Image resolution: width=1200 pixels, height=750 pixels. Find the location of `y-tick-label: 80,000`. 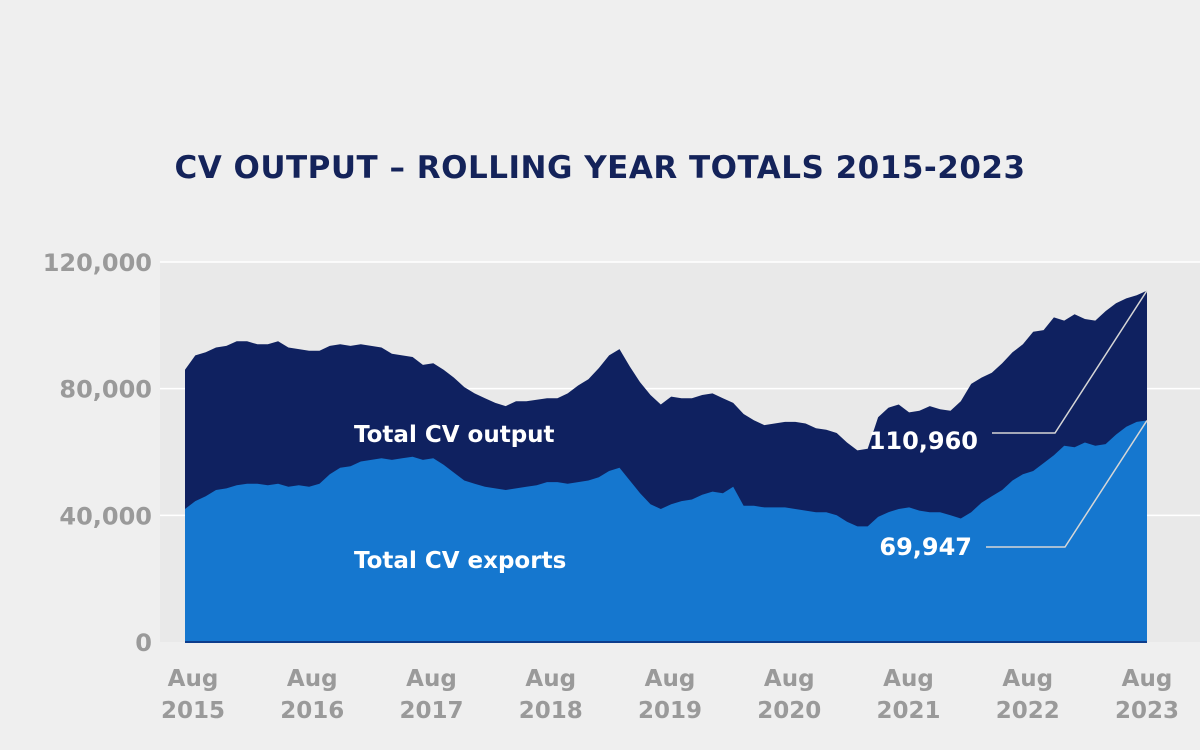

y-tick-label: 80,000 is located at coordinates (105, 390).